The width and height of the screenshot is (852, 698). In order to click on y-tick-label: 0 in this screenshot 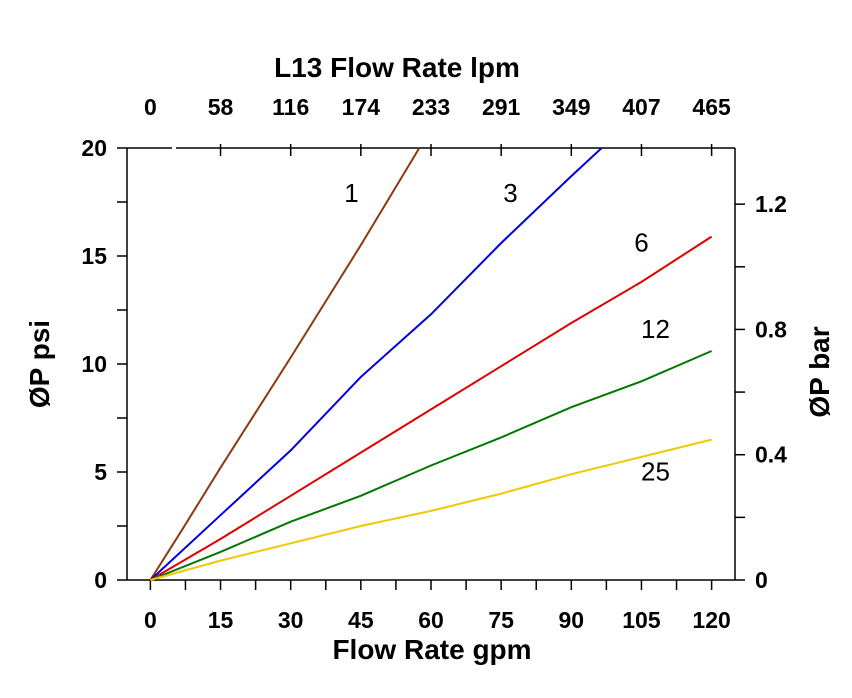, I will do `click(100, 580)`.